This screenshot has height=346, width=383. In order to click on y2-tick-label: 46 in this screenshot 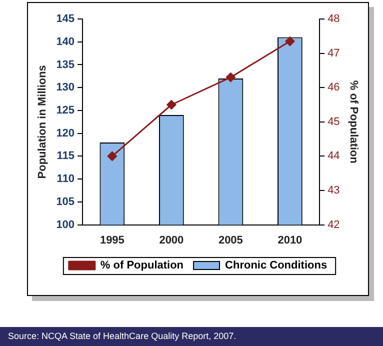, I will do `click(334, 88)`.